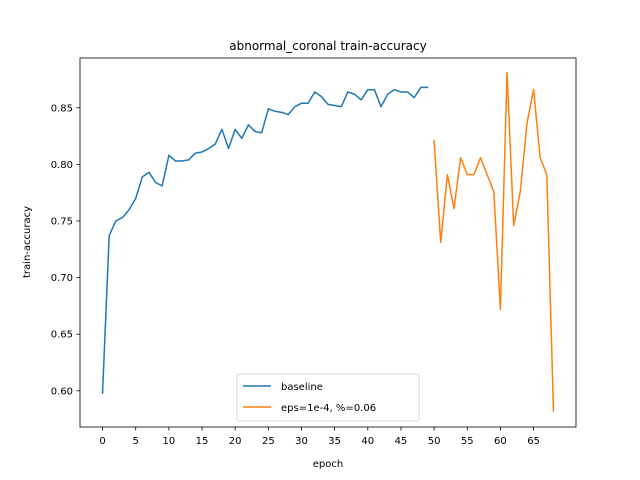  I want to click on x-tick-label: 50, so click(434, 441).